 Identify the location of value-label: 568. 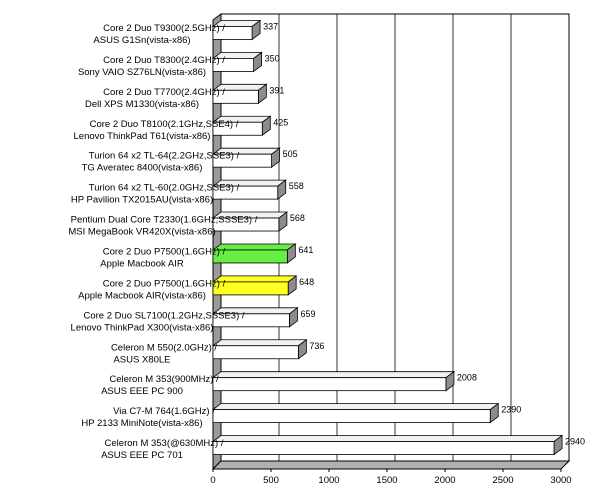
(297, 218).